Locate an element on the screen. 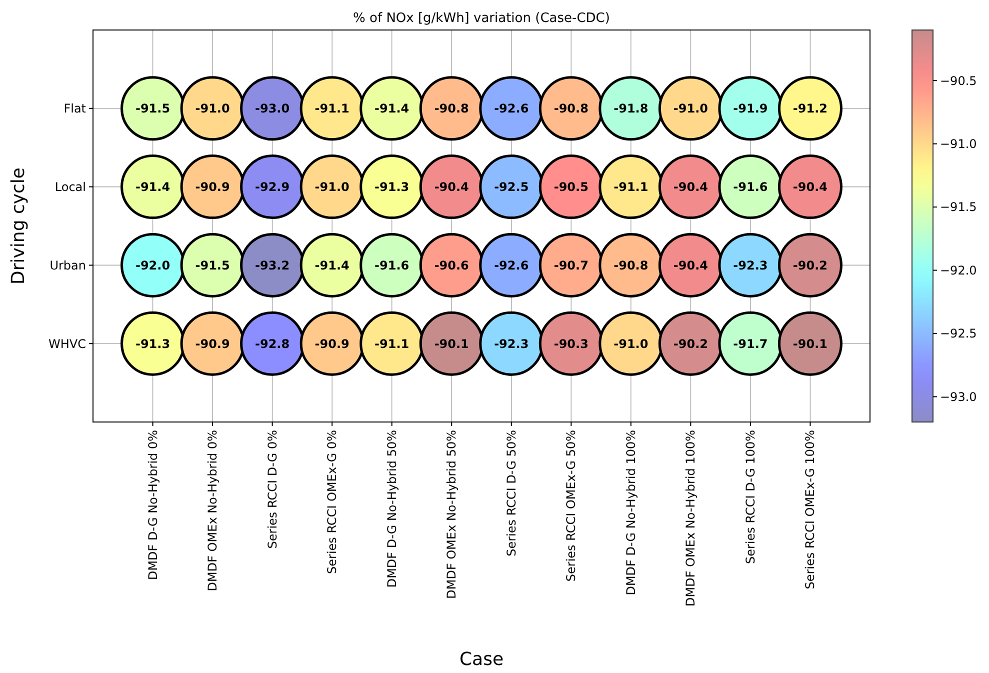 The height and width of the screenshot is (673, 989). y-tick-label: Urban is located at coordinates (68, 265).